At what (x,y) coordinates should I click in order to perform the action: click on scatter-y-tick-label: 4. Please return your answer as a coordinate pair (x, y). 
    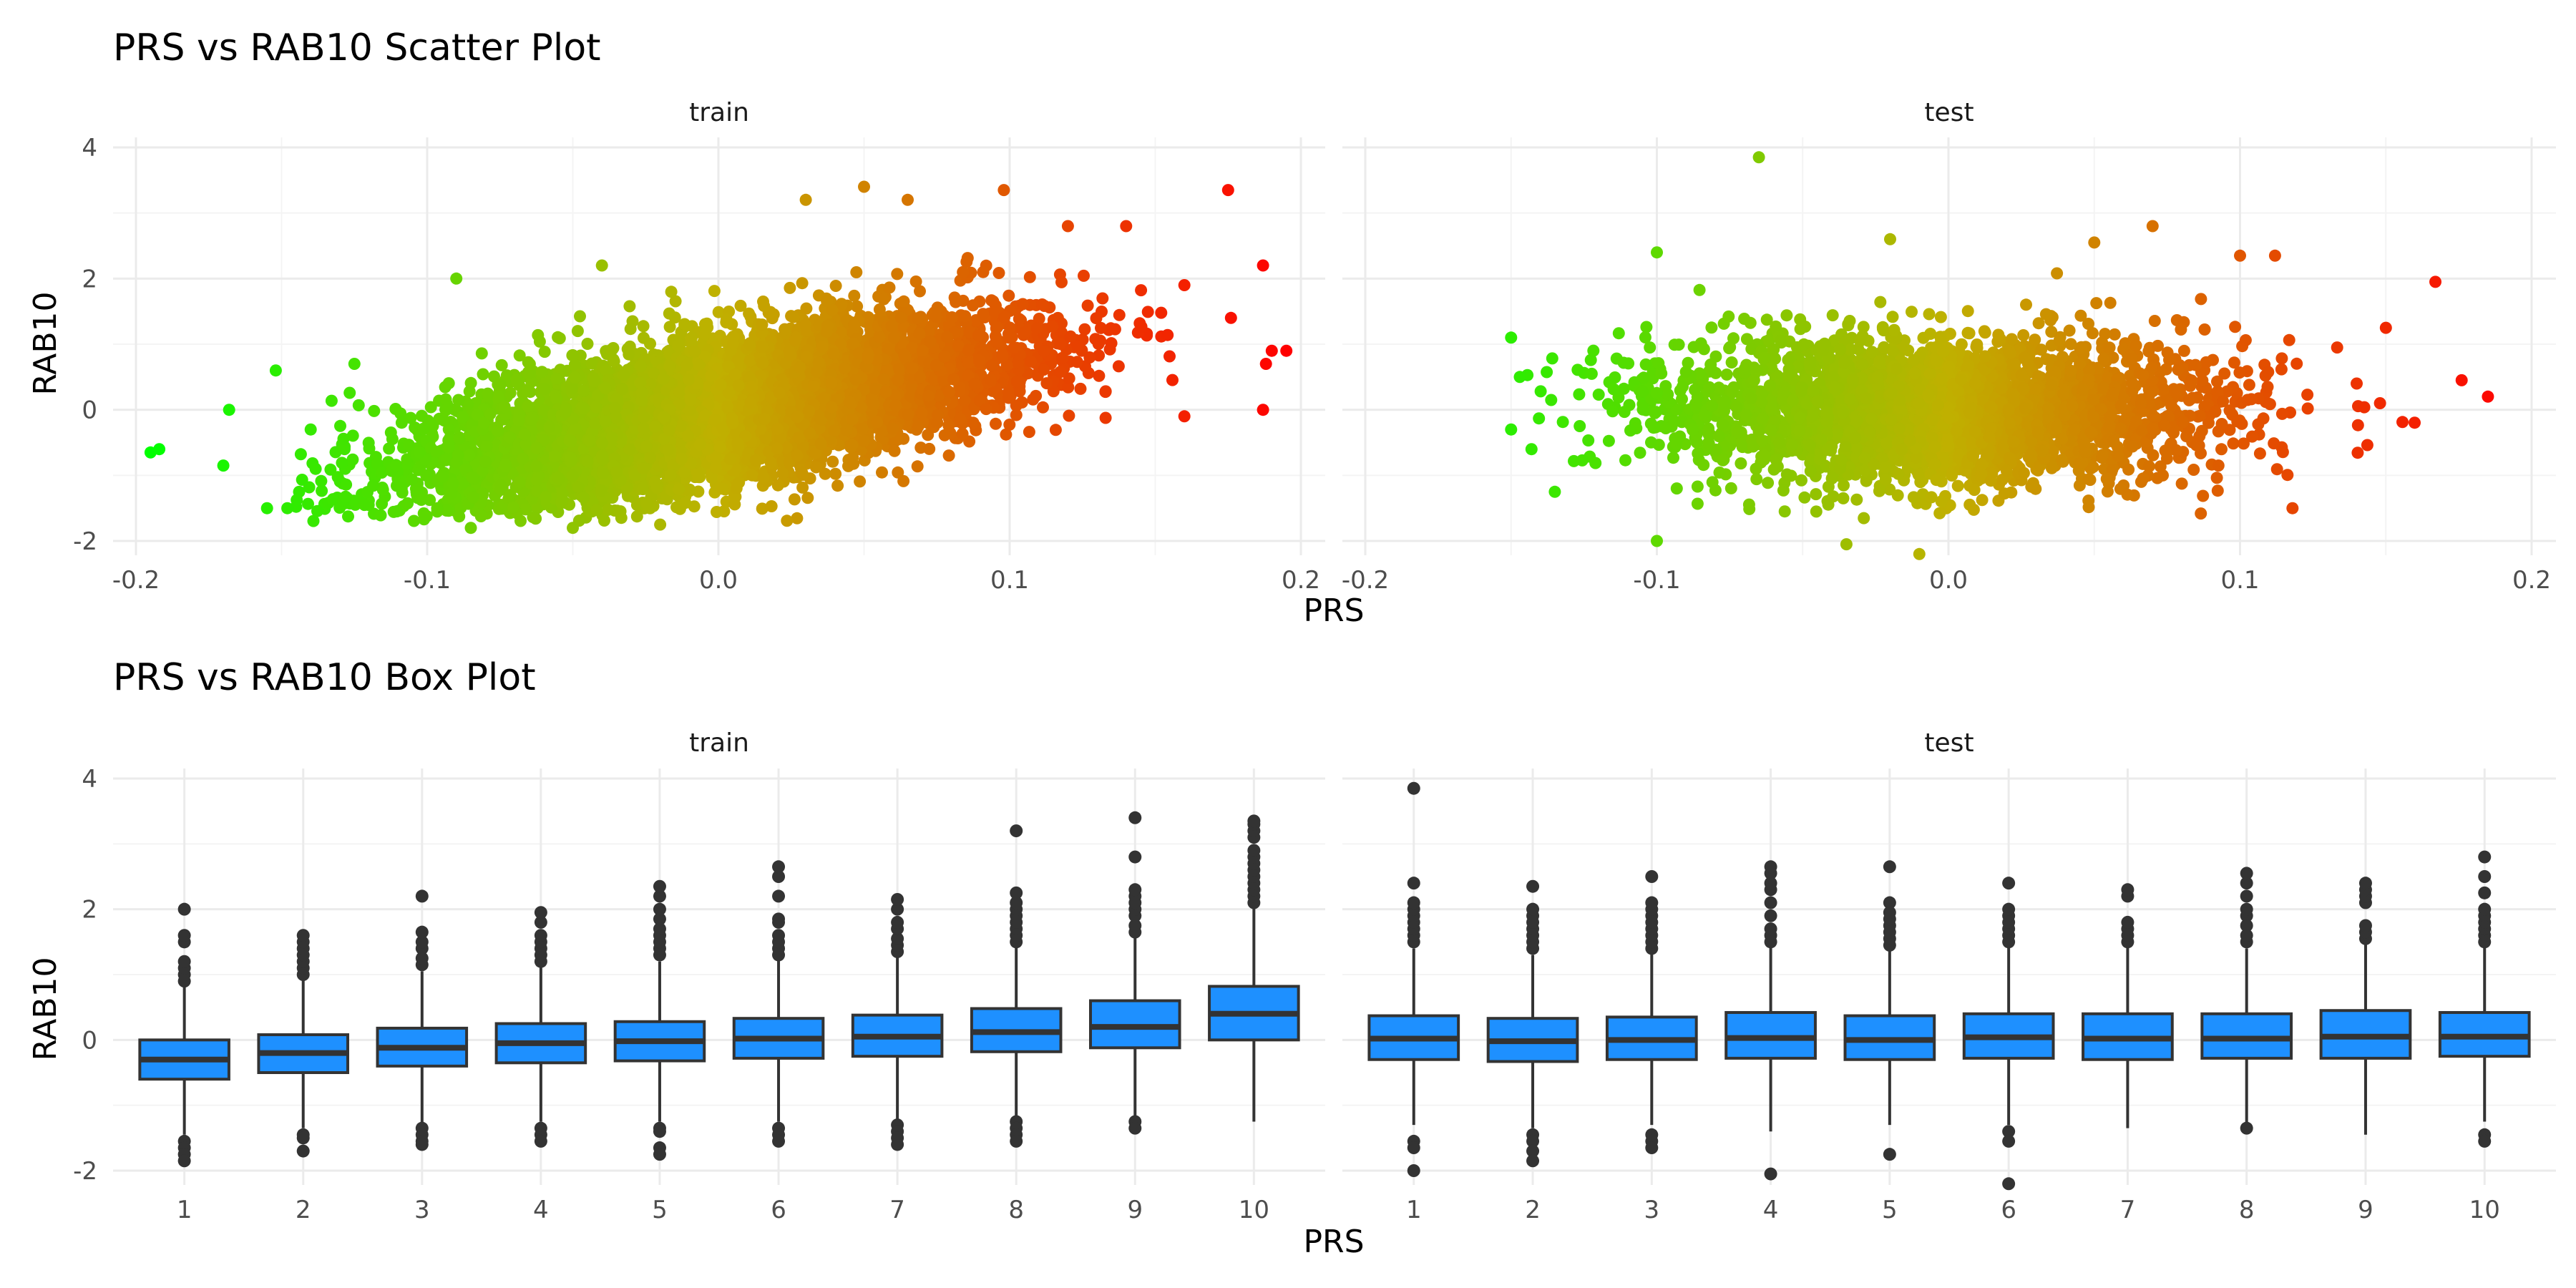
    Looking at the image, I should click on (89, 148).